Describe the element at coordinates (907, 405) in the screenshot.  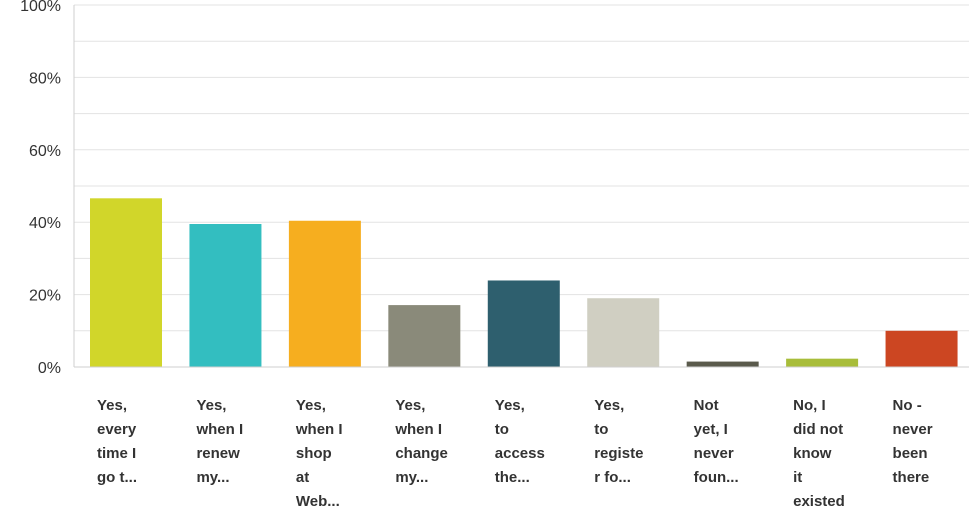
I see `x-category-label-line: No -` at that location.